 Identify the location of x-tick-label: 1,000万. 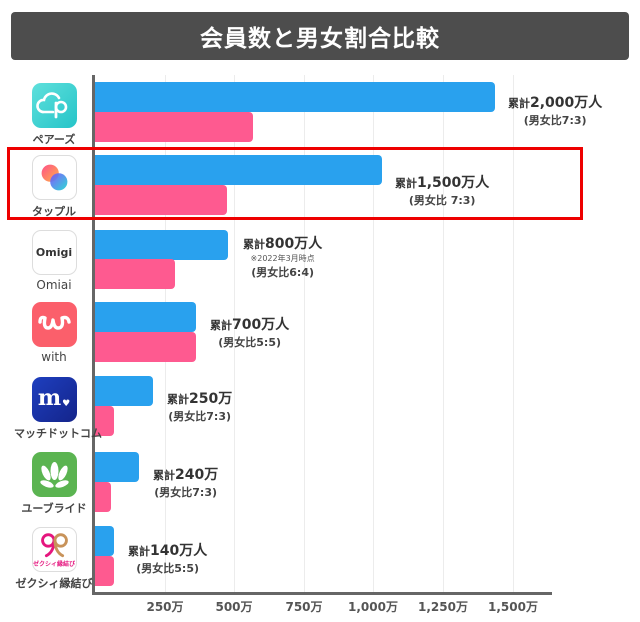
(373, 607).